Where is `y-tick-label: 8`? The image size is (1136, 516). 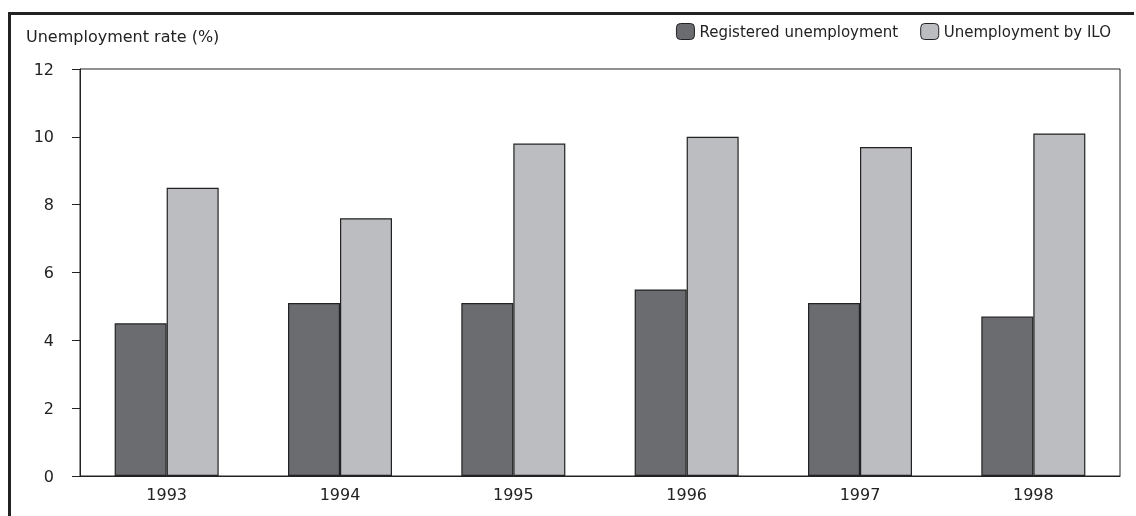 y-tick-label: 8 is located at coordinates (48, 205).